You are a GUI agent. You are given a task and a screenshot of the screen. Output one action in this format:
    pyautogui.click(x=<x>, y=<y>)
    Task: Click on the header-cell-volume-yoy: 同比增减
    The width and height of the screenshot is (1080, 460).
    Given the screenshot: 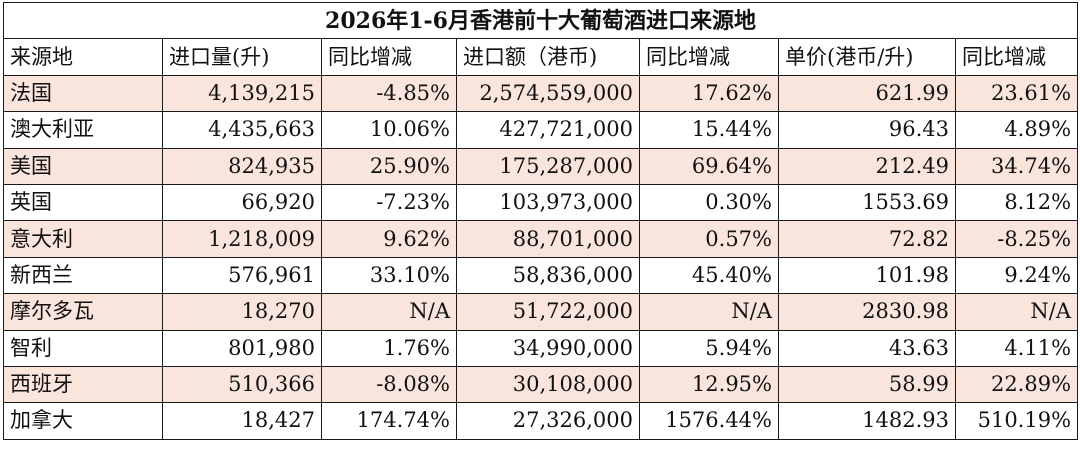 What is the action you would take?
    pyautogui.click(x=389, y=57)
    